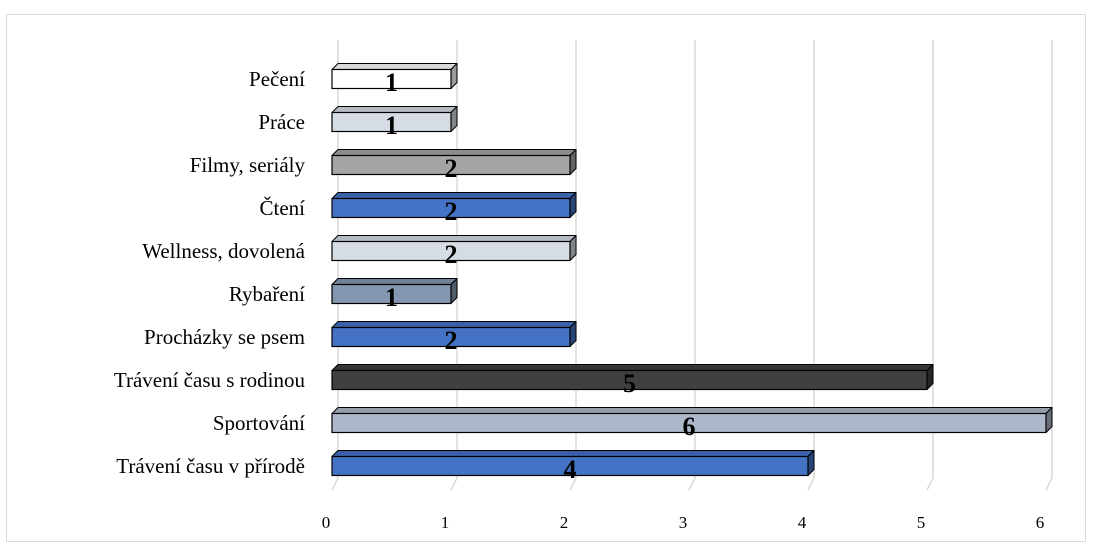  I want to click on x-tick-label: 5, so click(921, 522).